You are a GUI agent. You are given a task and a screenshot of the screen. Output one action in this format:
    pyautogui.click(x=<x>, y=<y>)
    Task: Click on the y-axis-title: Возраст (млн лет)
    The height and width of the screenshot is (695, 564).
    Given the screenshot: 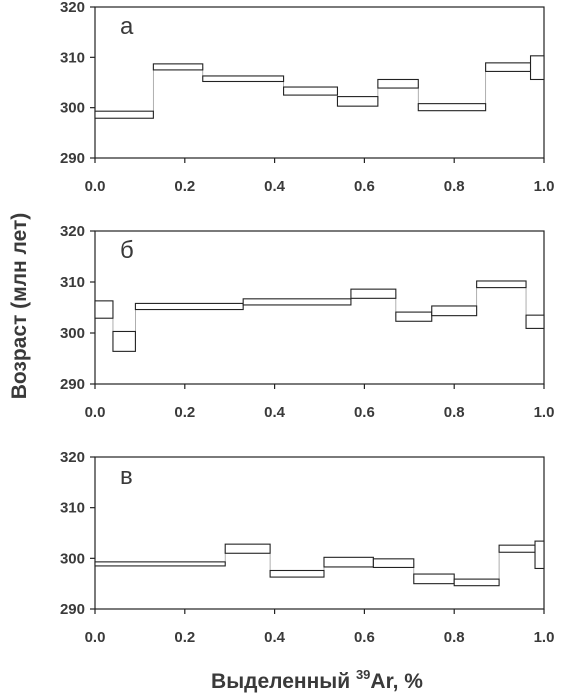 What is the action you would take?
    pyautogui.click(x=19, y=306)
    